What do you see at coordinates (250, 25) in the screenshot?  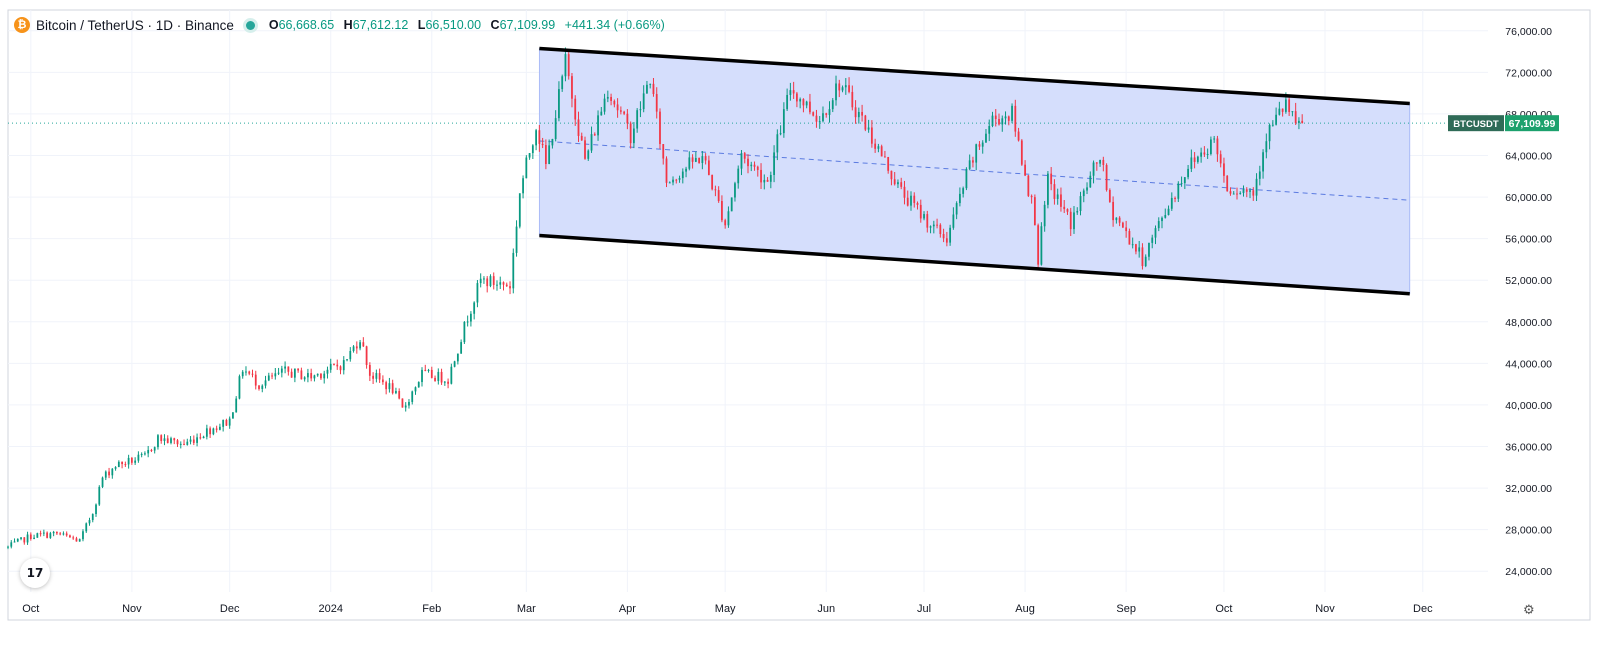 I see `market-status-icon` at bounding box center [250, 25].